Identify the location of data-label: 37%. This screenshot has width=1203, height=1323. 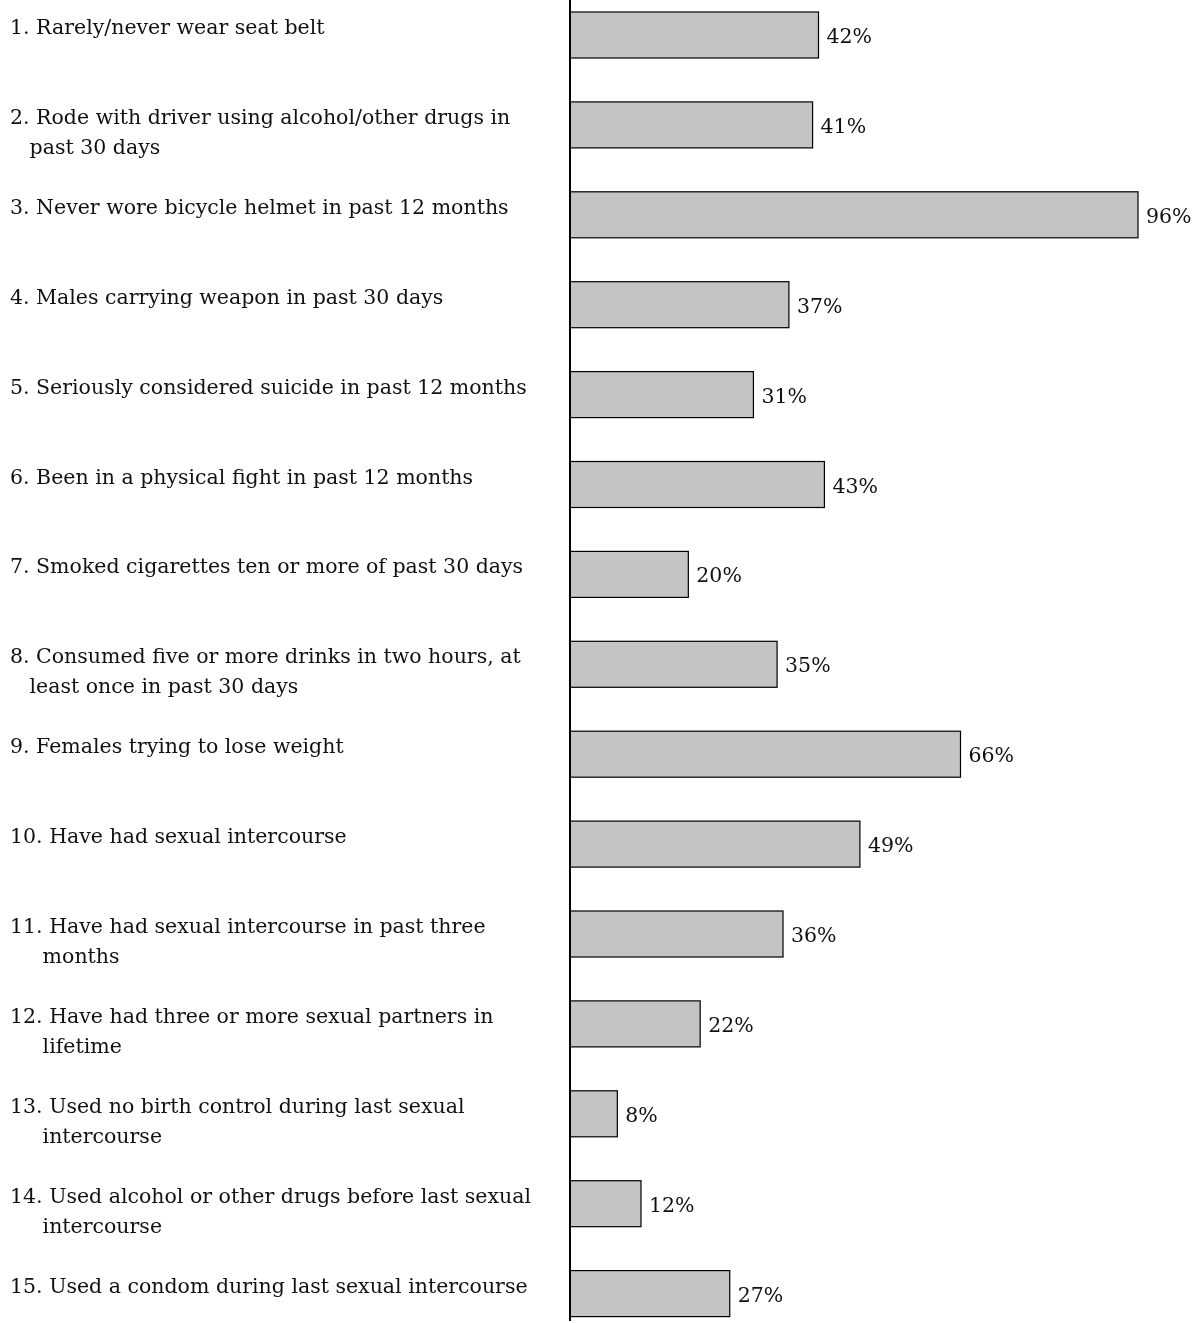
(819, 305).